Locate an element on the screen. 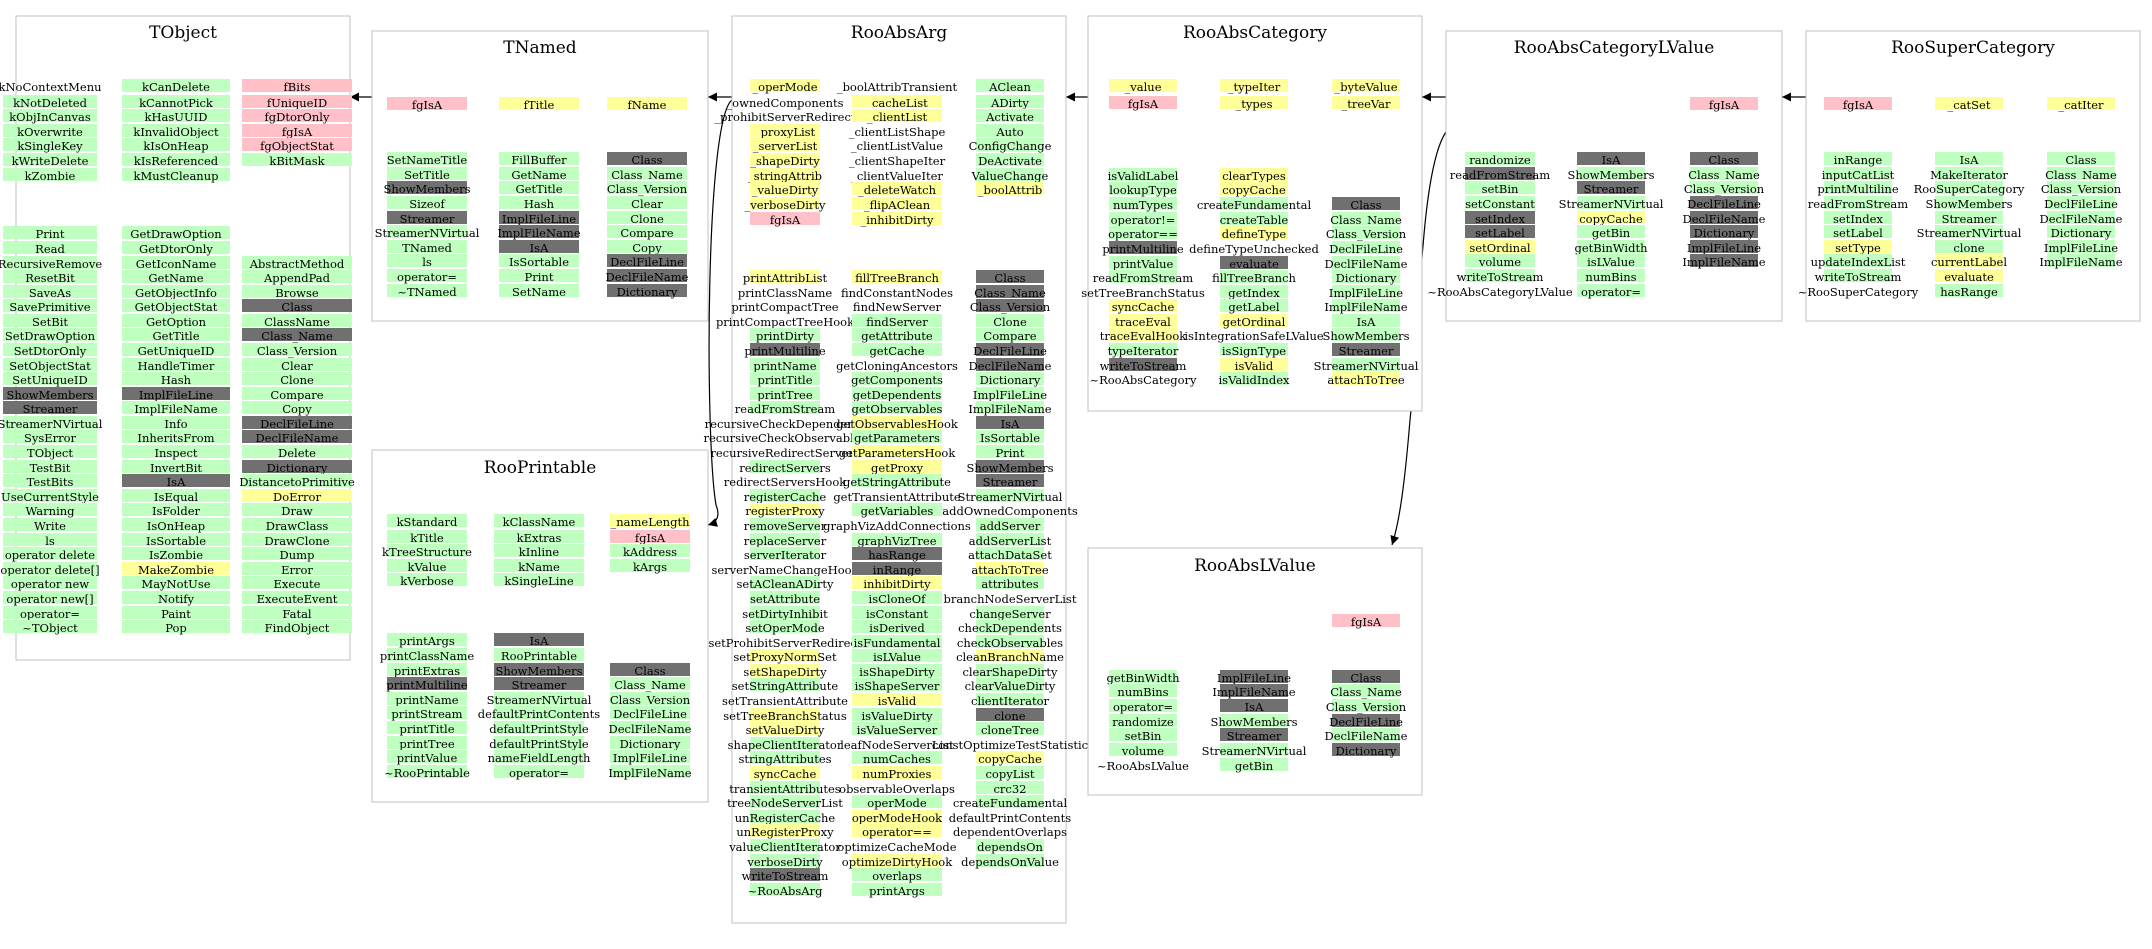 The height and width of the screenshot is (949, 2152). member-printstream: printStream is located at coordinates (426, 714).